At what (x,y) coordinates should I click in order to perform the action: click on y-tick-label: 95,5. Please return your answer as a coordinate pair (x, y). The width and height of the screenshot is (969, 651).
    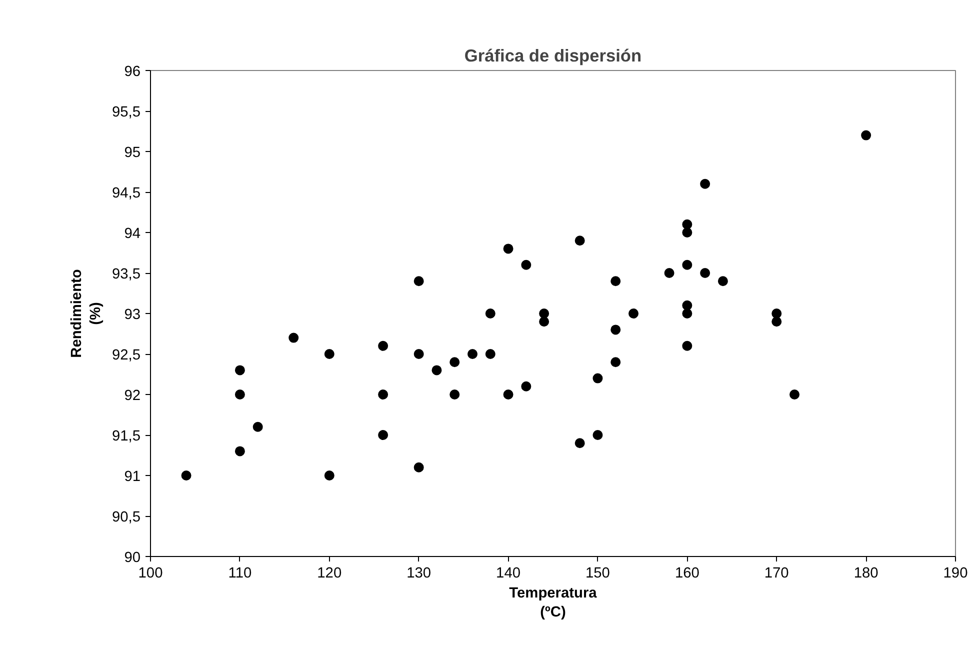
    Looking at the image, I should click on (126, 112).